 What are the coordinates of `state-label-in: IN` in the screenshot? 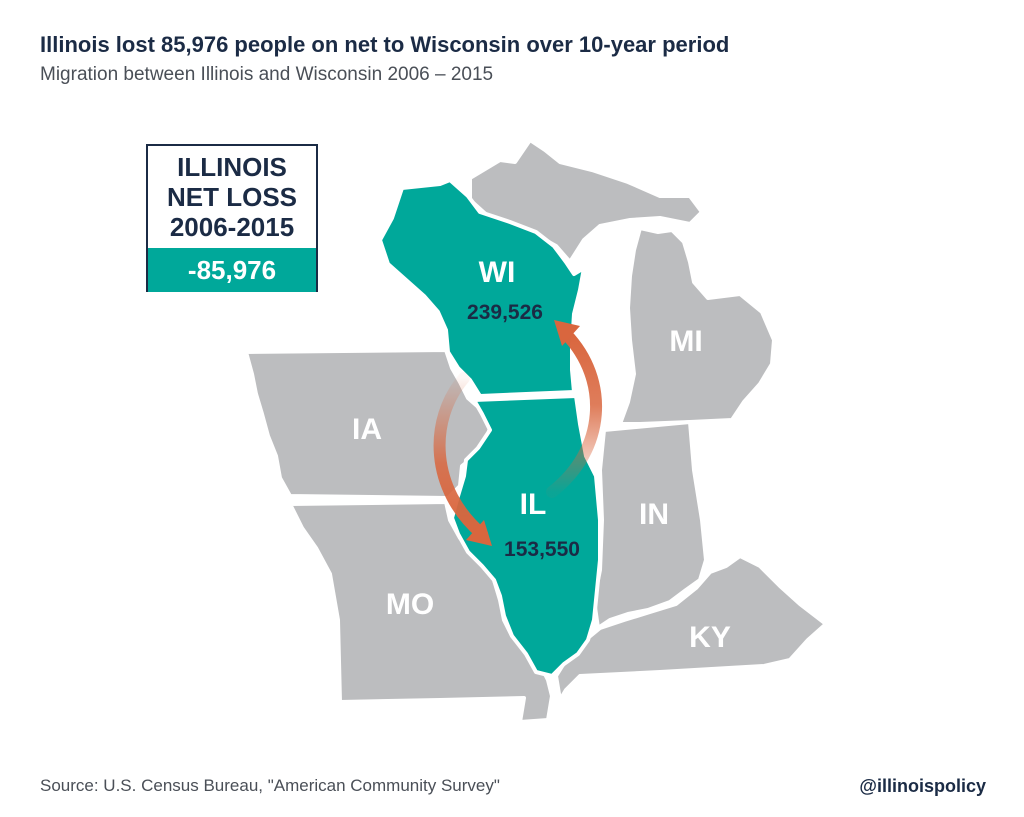 It's located at (654, 514).